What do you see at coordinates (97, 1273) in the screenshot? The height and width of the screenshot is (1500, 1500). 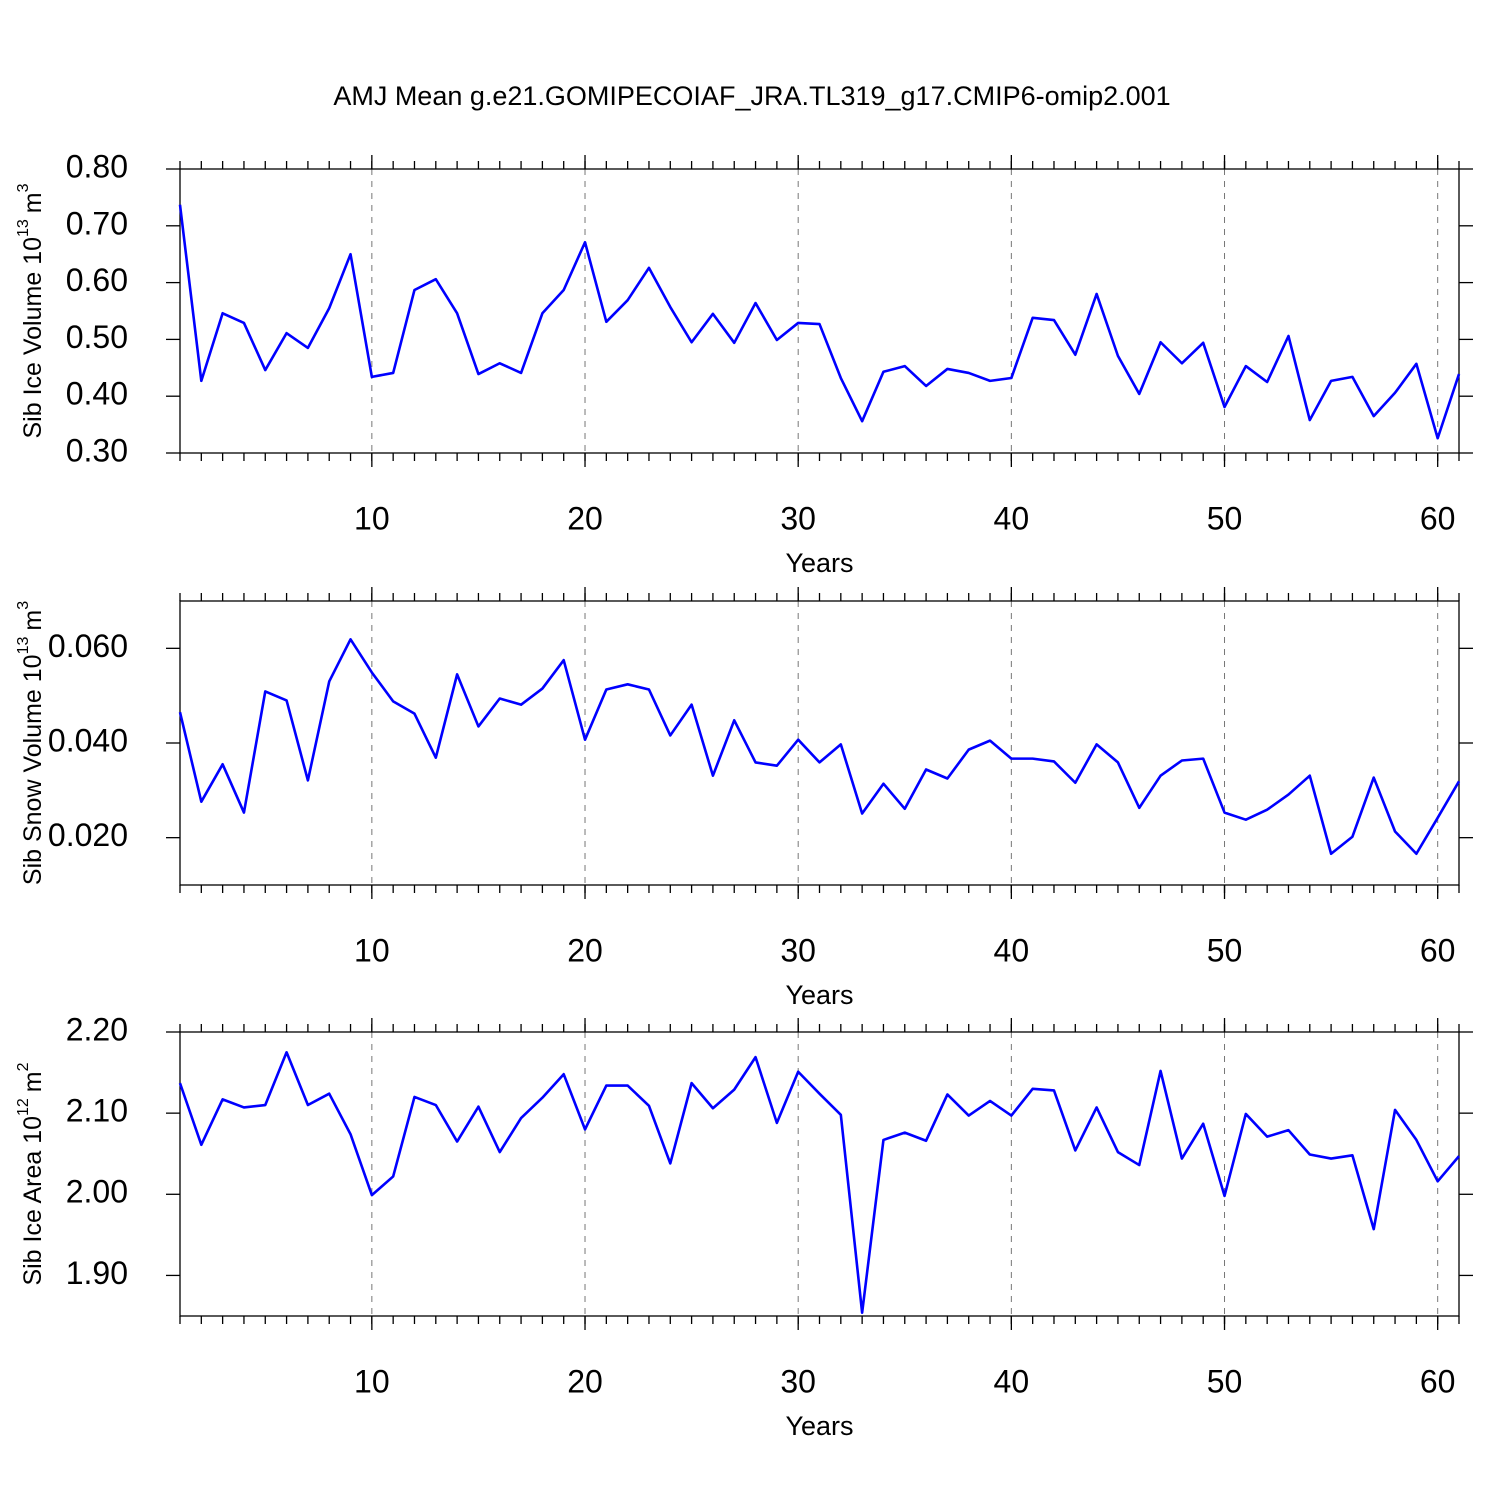 I see `y-tick-label: 1.90` at bounding box center [97, 1273].